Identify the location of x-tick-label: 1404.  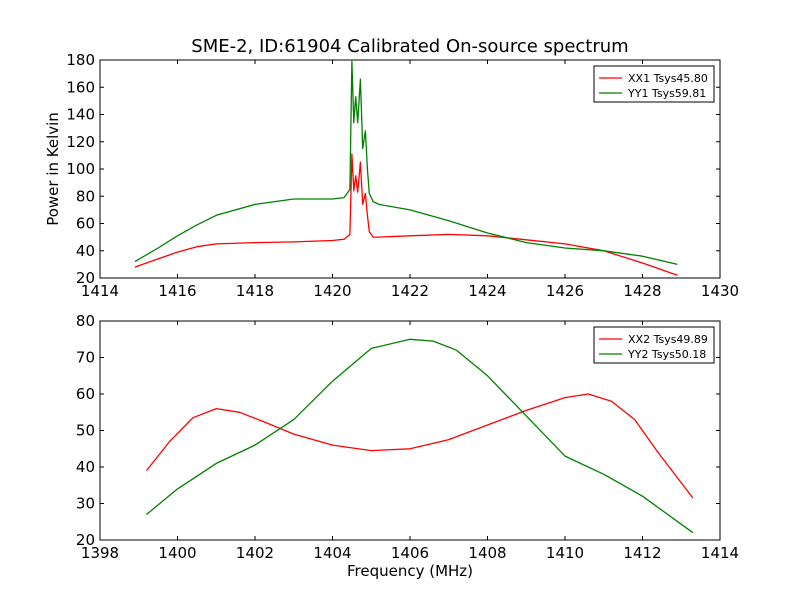
(332, 553).